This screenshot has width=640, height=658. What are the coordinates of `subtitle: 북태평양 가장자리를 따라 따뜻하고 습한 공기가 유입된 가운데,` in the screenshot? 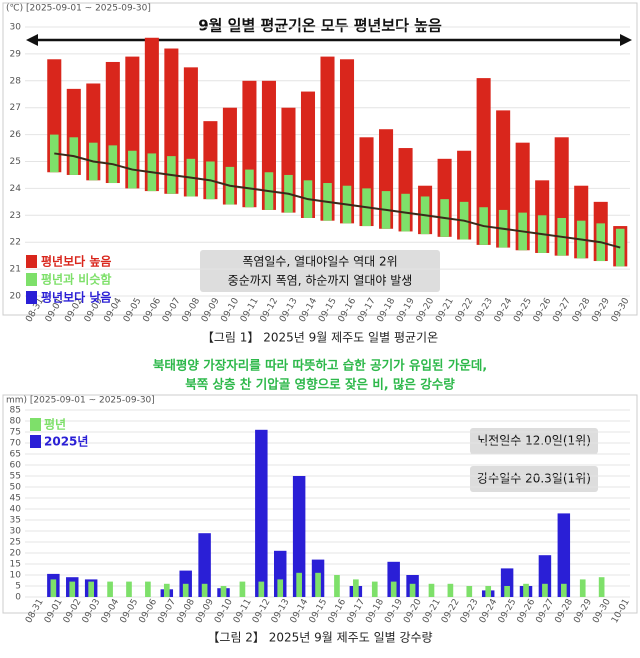 It's located at (320, 365).